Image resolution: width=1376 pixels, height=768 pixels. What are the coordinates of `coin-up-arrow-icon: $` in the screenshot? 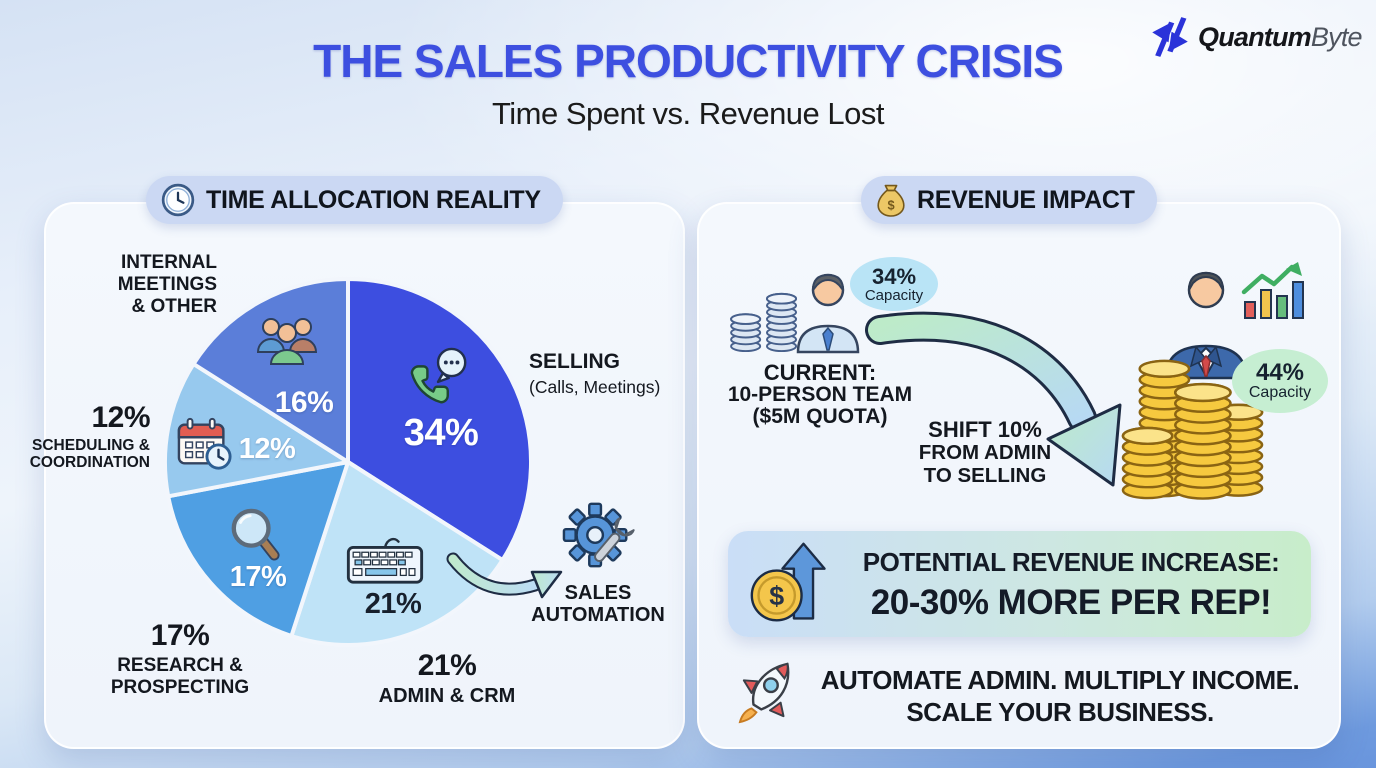 It's located at (788, 582).